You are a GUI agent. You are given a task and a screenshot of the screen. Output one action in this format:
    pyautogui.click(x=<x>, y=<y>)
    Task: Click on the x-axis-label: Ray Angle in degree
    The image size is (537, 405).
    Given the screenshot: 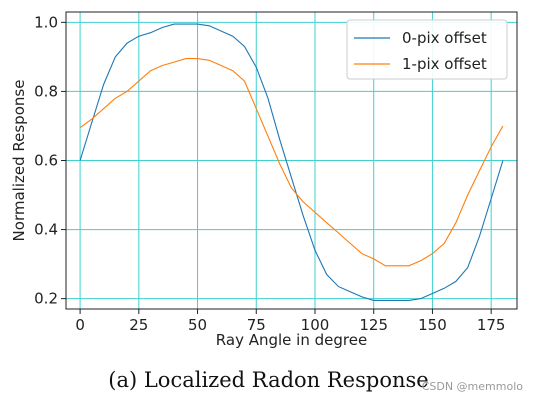 What is the action you would take?
    pyautogui.click(x=291, y=340)
    